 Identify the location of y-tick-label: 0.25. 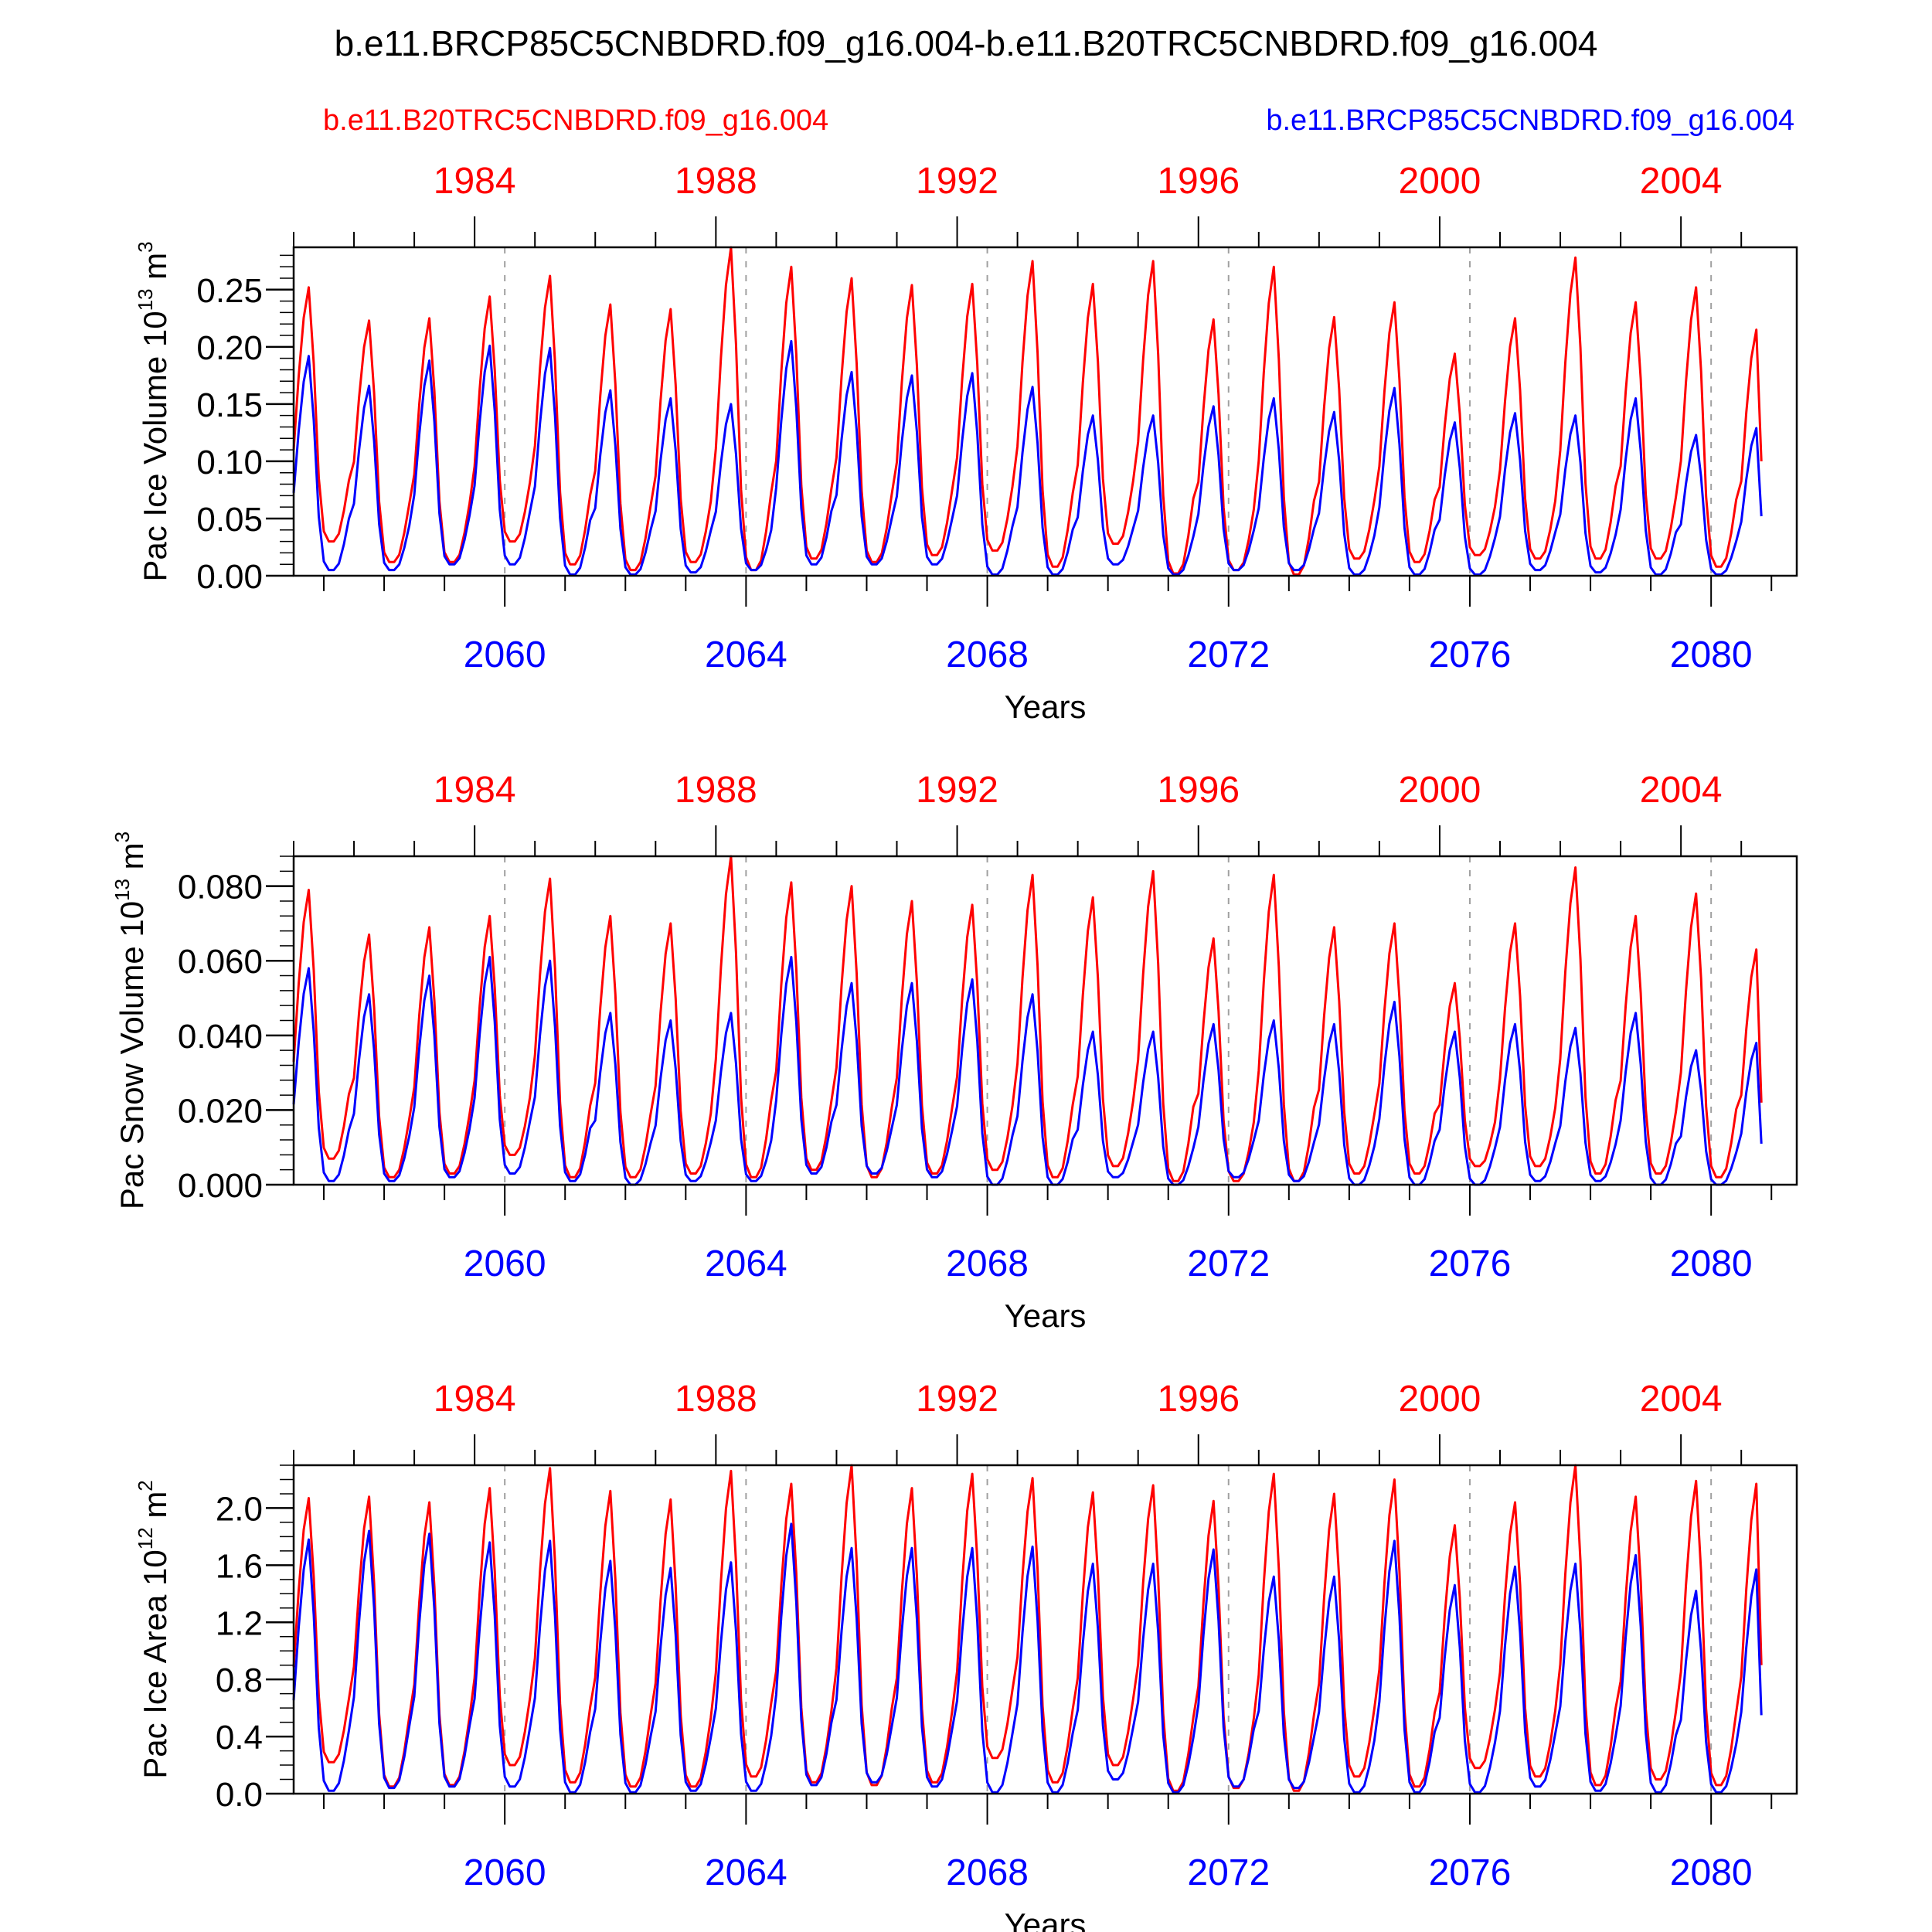
(230, 291).